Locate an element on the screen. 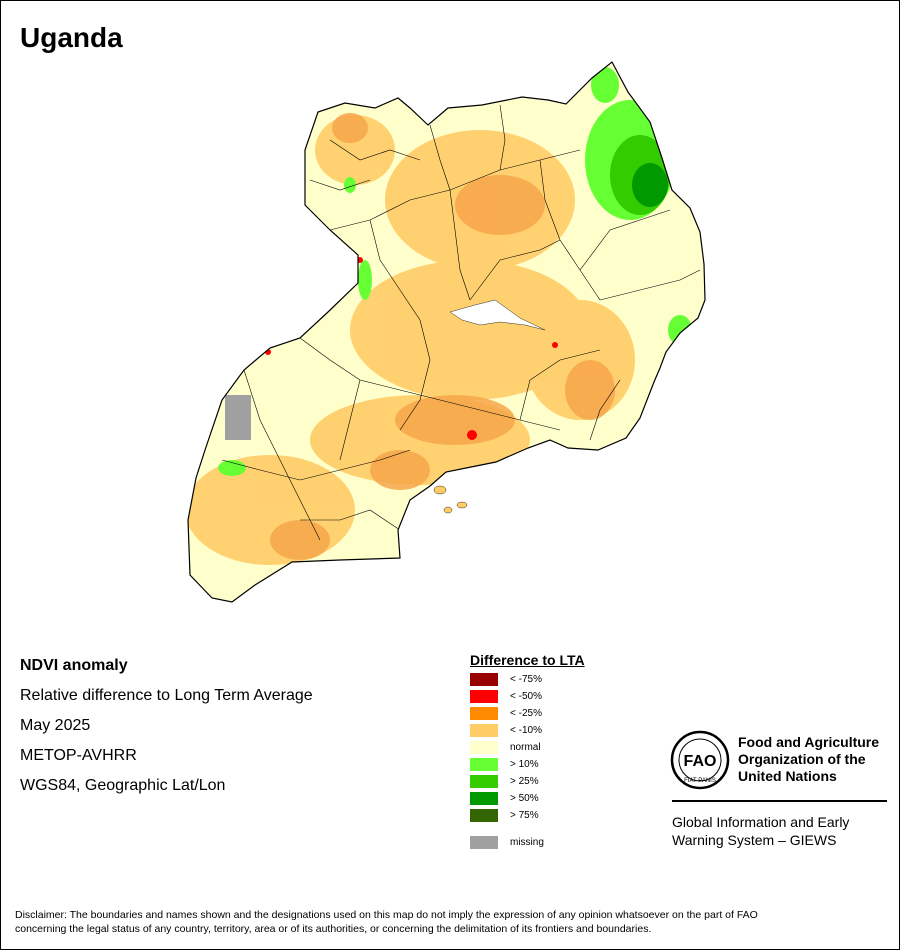 Image resolution: width=900 pixels, height=950 pixels. legend-label: > 10% is located at coordinates (524, 764).